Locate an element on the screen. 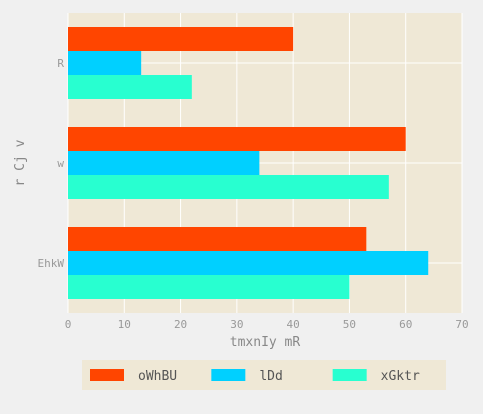  legend-box is located at coordinates (264, 375).